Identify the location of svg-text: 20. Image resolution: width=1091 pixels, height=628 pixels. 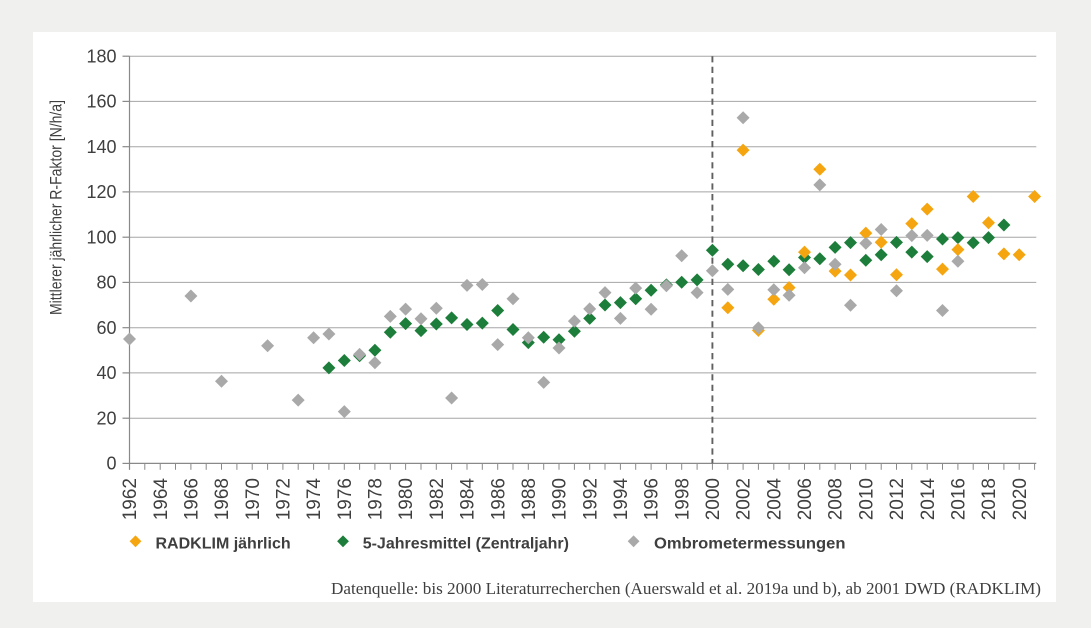
(106, 418).